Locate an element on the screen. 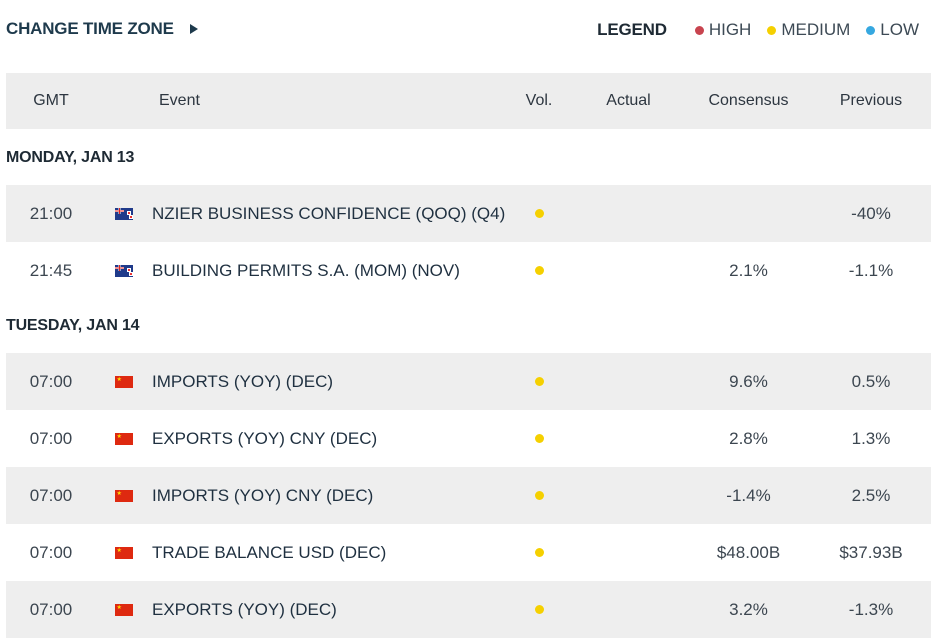 The height and width of the screenshot is (640, 933). change-time-zone-label: CHANGE TIME ZONE is located at coordinates (90, 28).